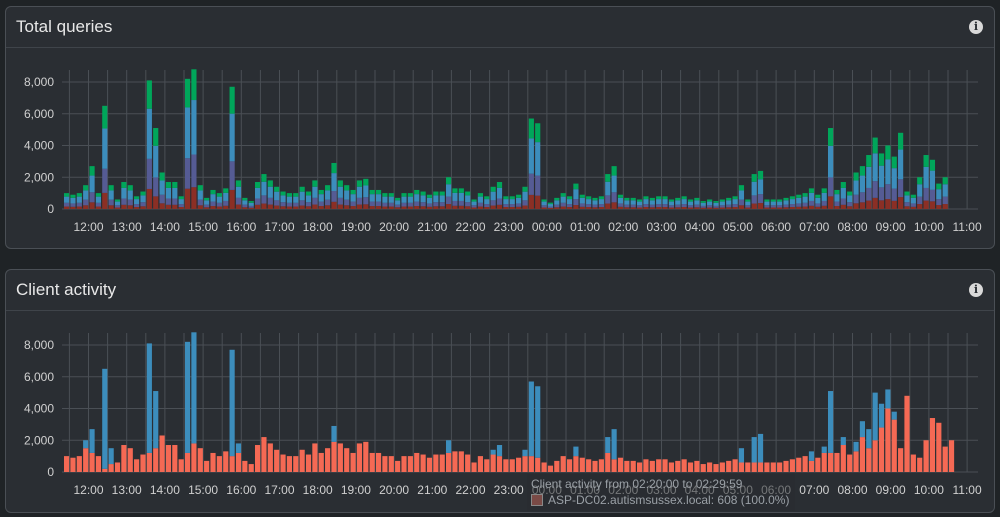  Describe the element at coordinates (356, 490) in the screenshot. I see `x-tick-label: 19:00` at that location.